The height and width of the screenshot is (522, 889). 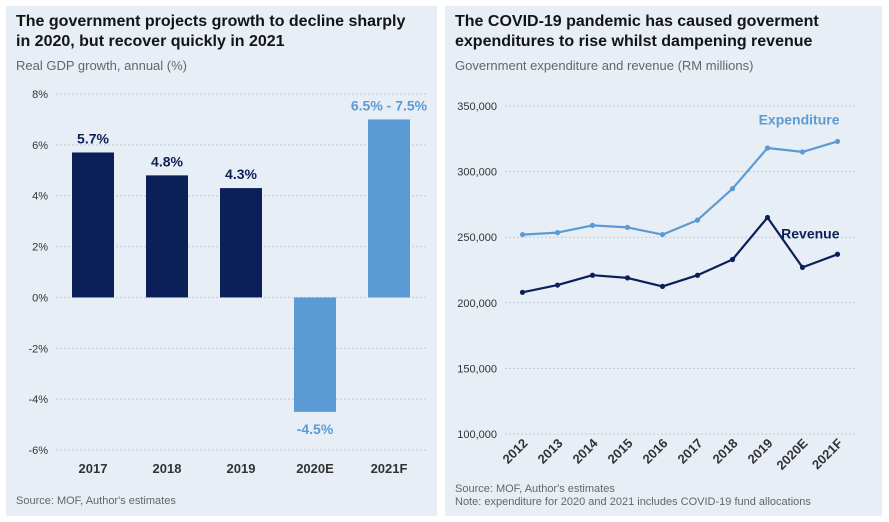 What do you see at coordinates (40, 95) in the screenshot?
I see `y-tick-label: 8%` at bounding box center [40, 95].